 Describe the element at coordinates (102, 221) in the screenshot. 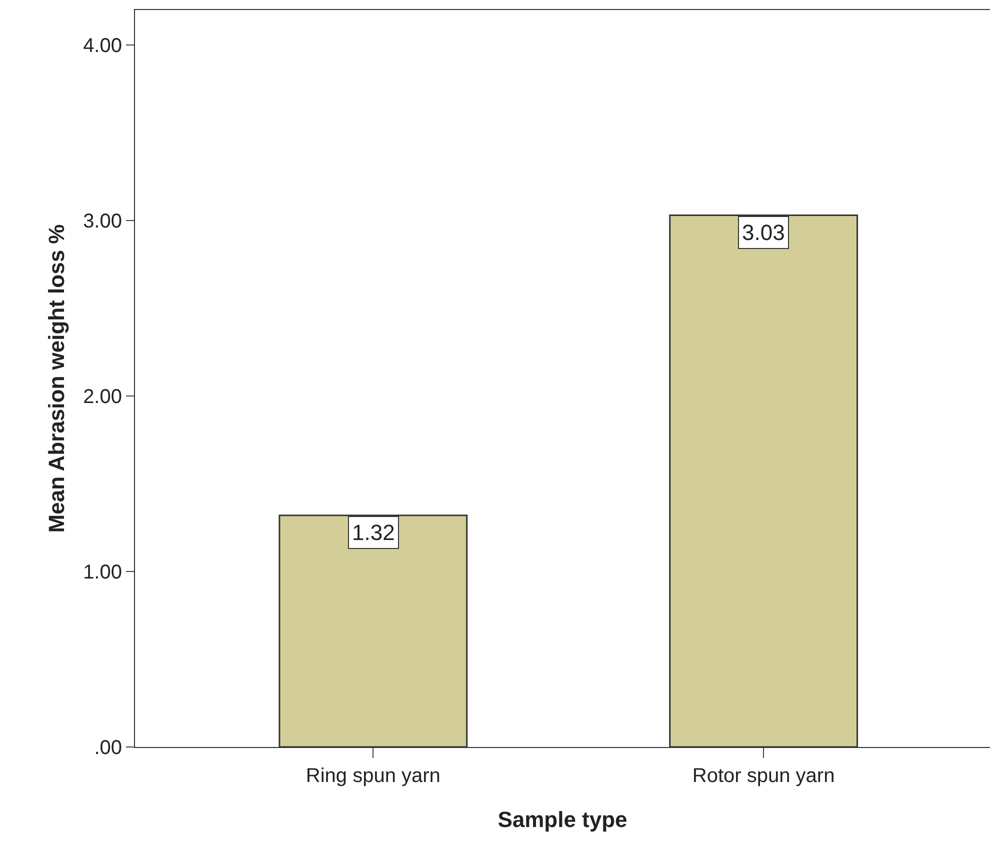

I see `y-tick-label: 3.00` at that location.